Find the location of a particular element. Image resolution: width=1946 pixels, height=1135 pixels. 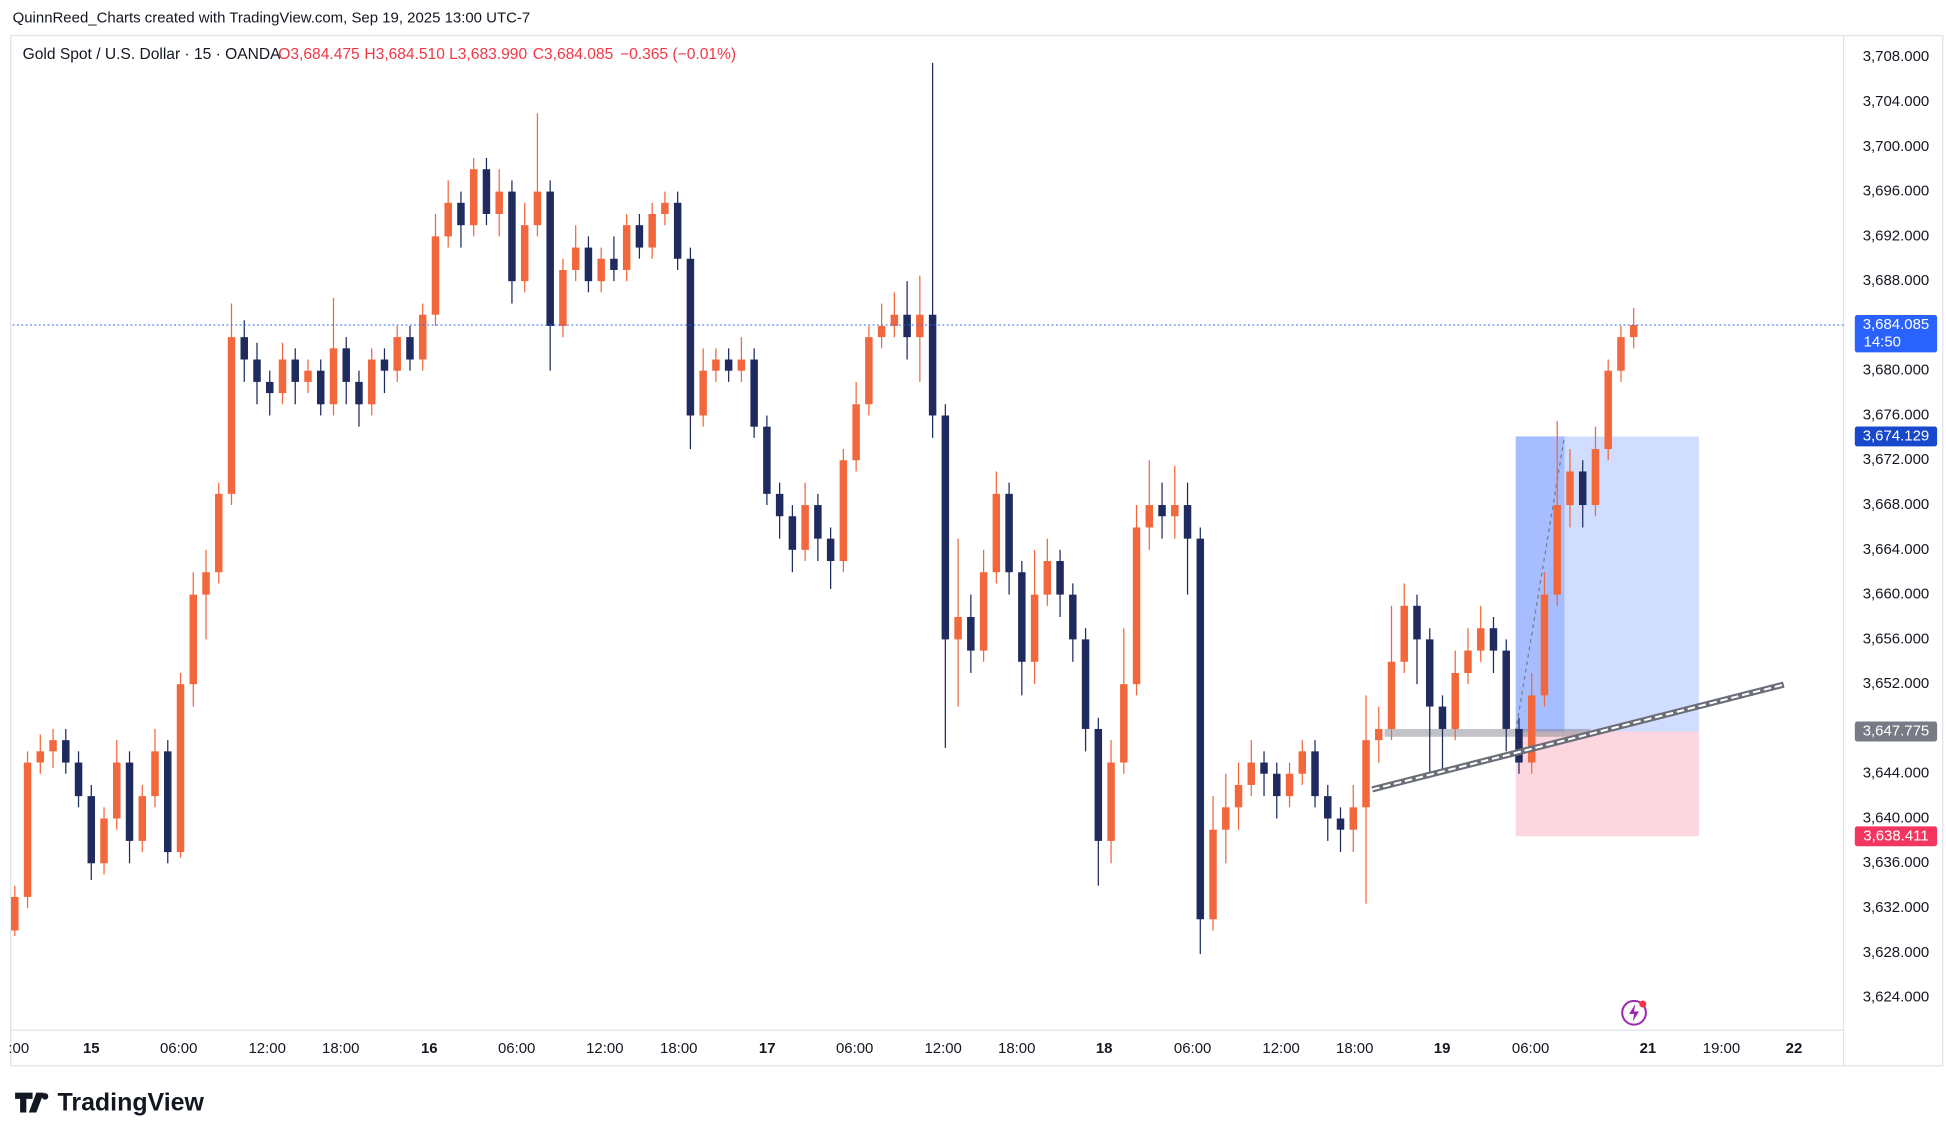

y-tick-label: 3,644.000 is located at coordinates (1896, 773).